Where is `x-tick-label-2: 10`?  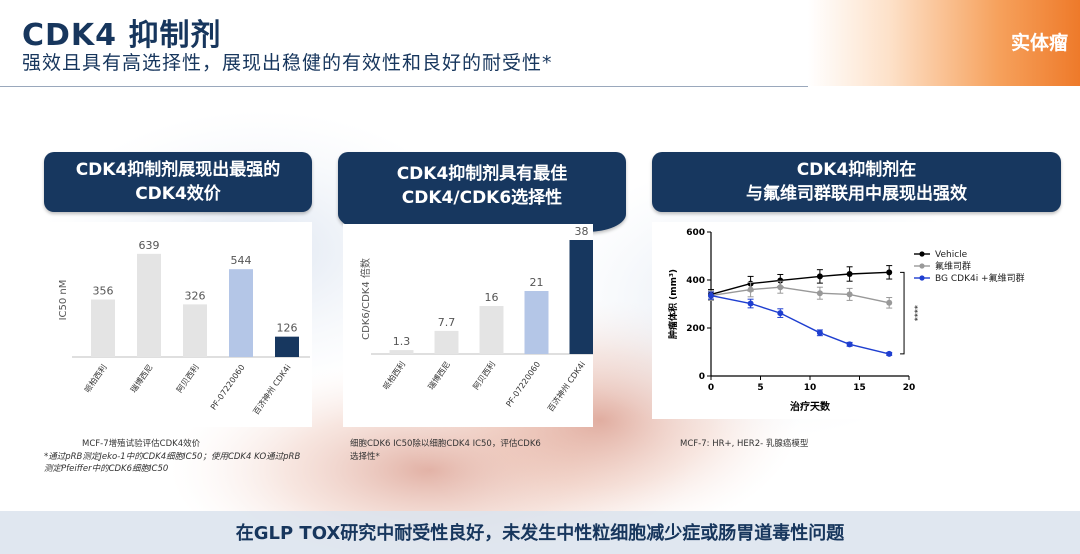
x-tick-label-2: 10 is located at coordinates (810, 388).